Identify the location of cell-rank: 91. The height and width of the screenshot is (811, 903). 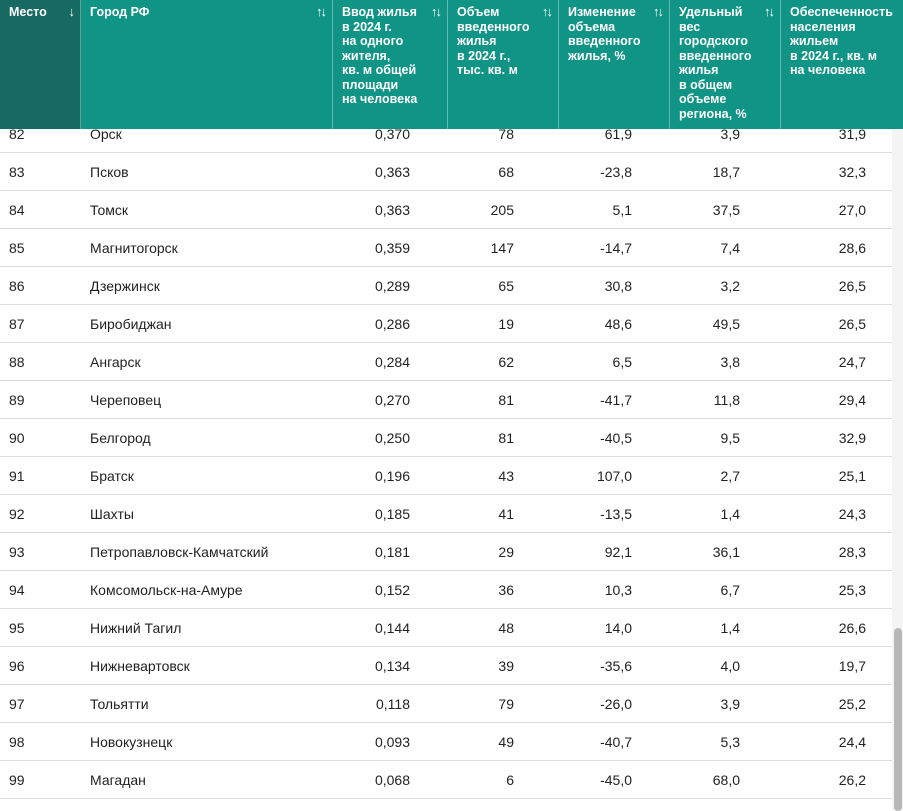
(17, 476).